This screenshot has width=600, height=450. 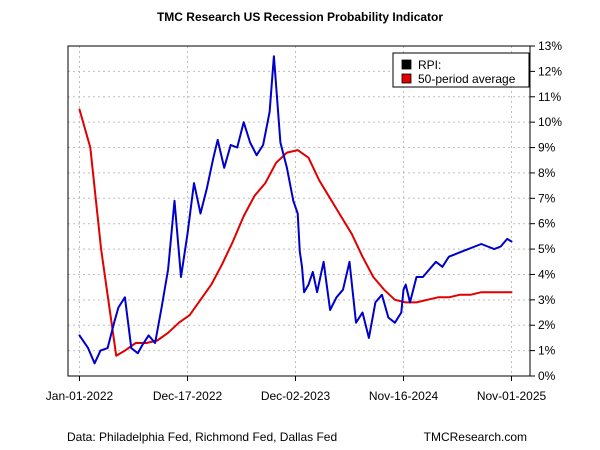 I want to click on y-tick-label: 1%, so click(x=547, y=351).